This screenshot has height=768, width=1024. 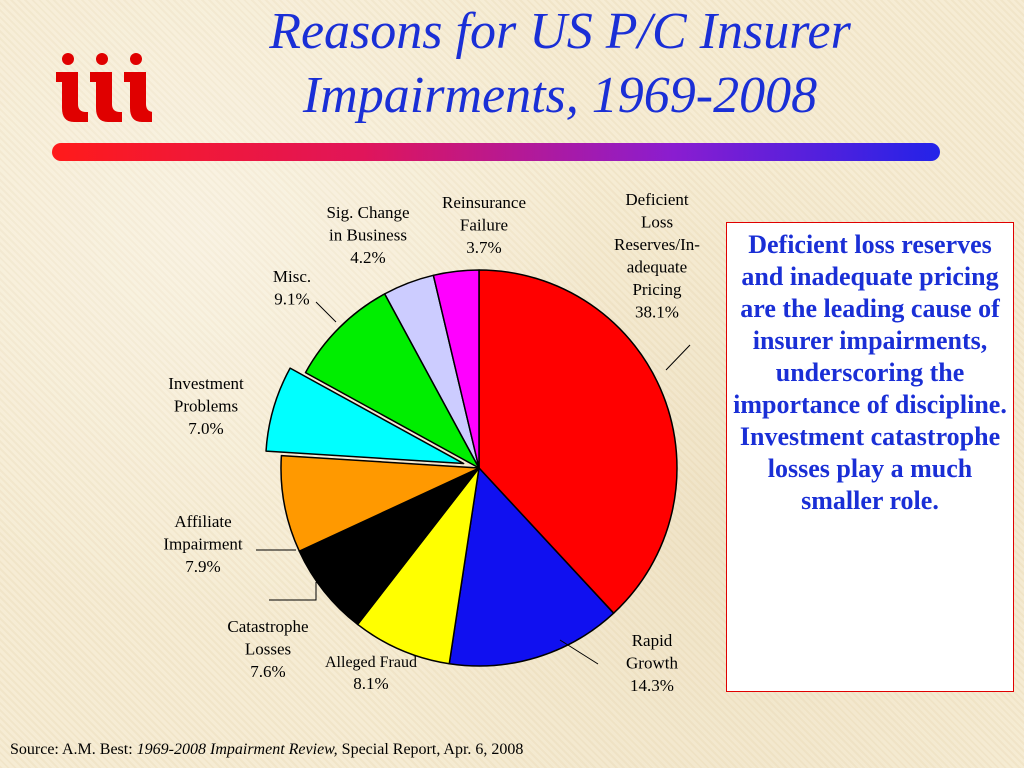 What do you see at coordinates (206, 383) in the screenshot?
I see `slice-label-5-line-0: Investment` at bounding box center [206, 383].